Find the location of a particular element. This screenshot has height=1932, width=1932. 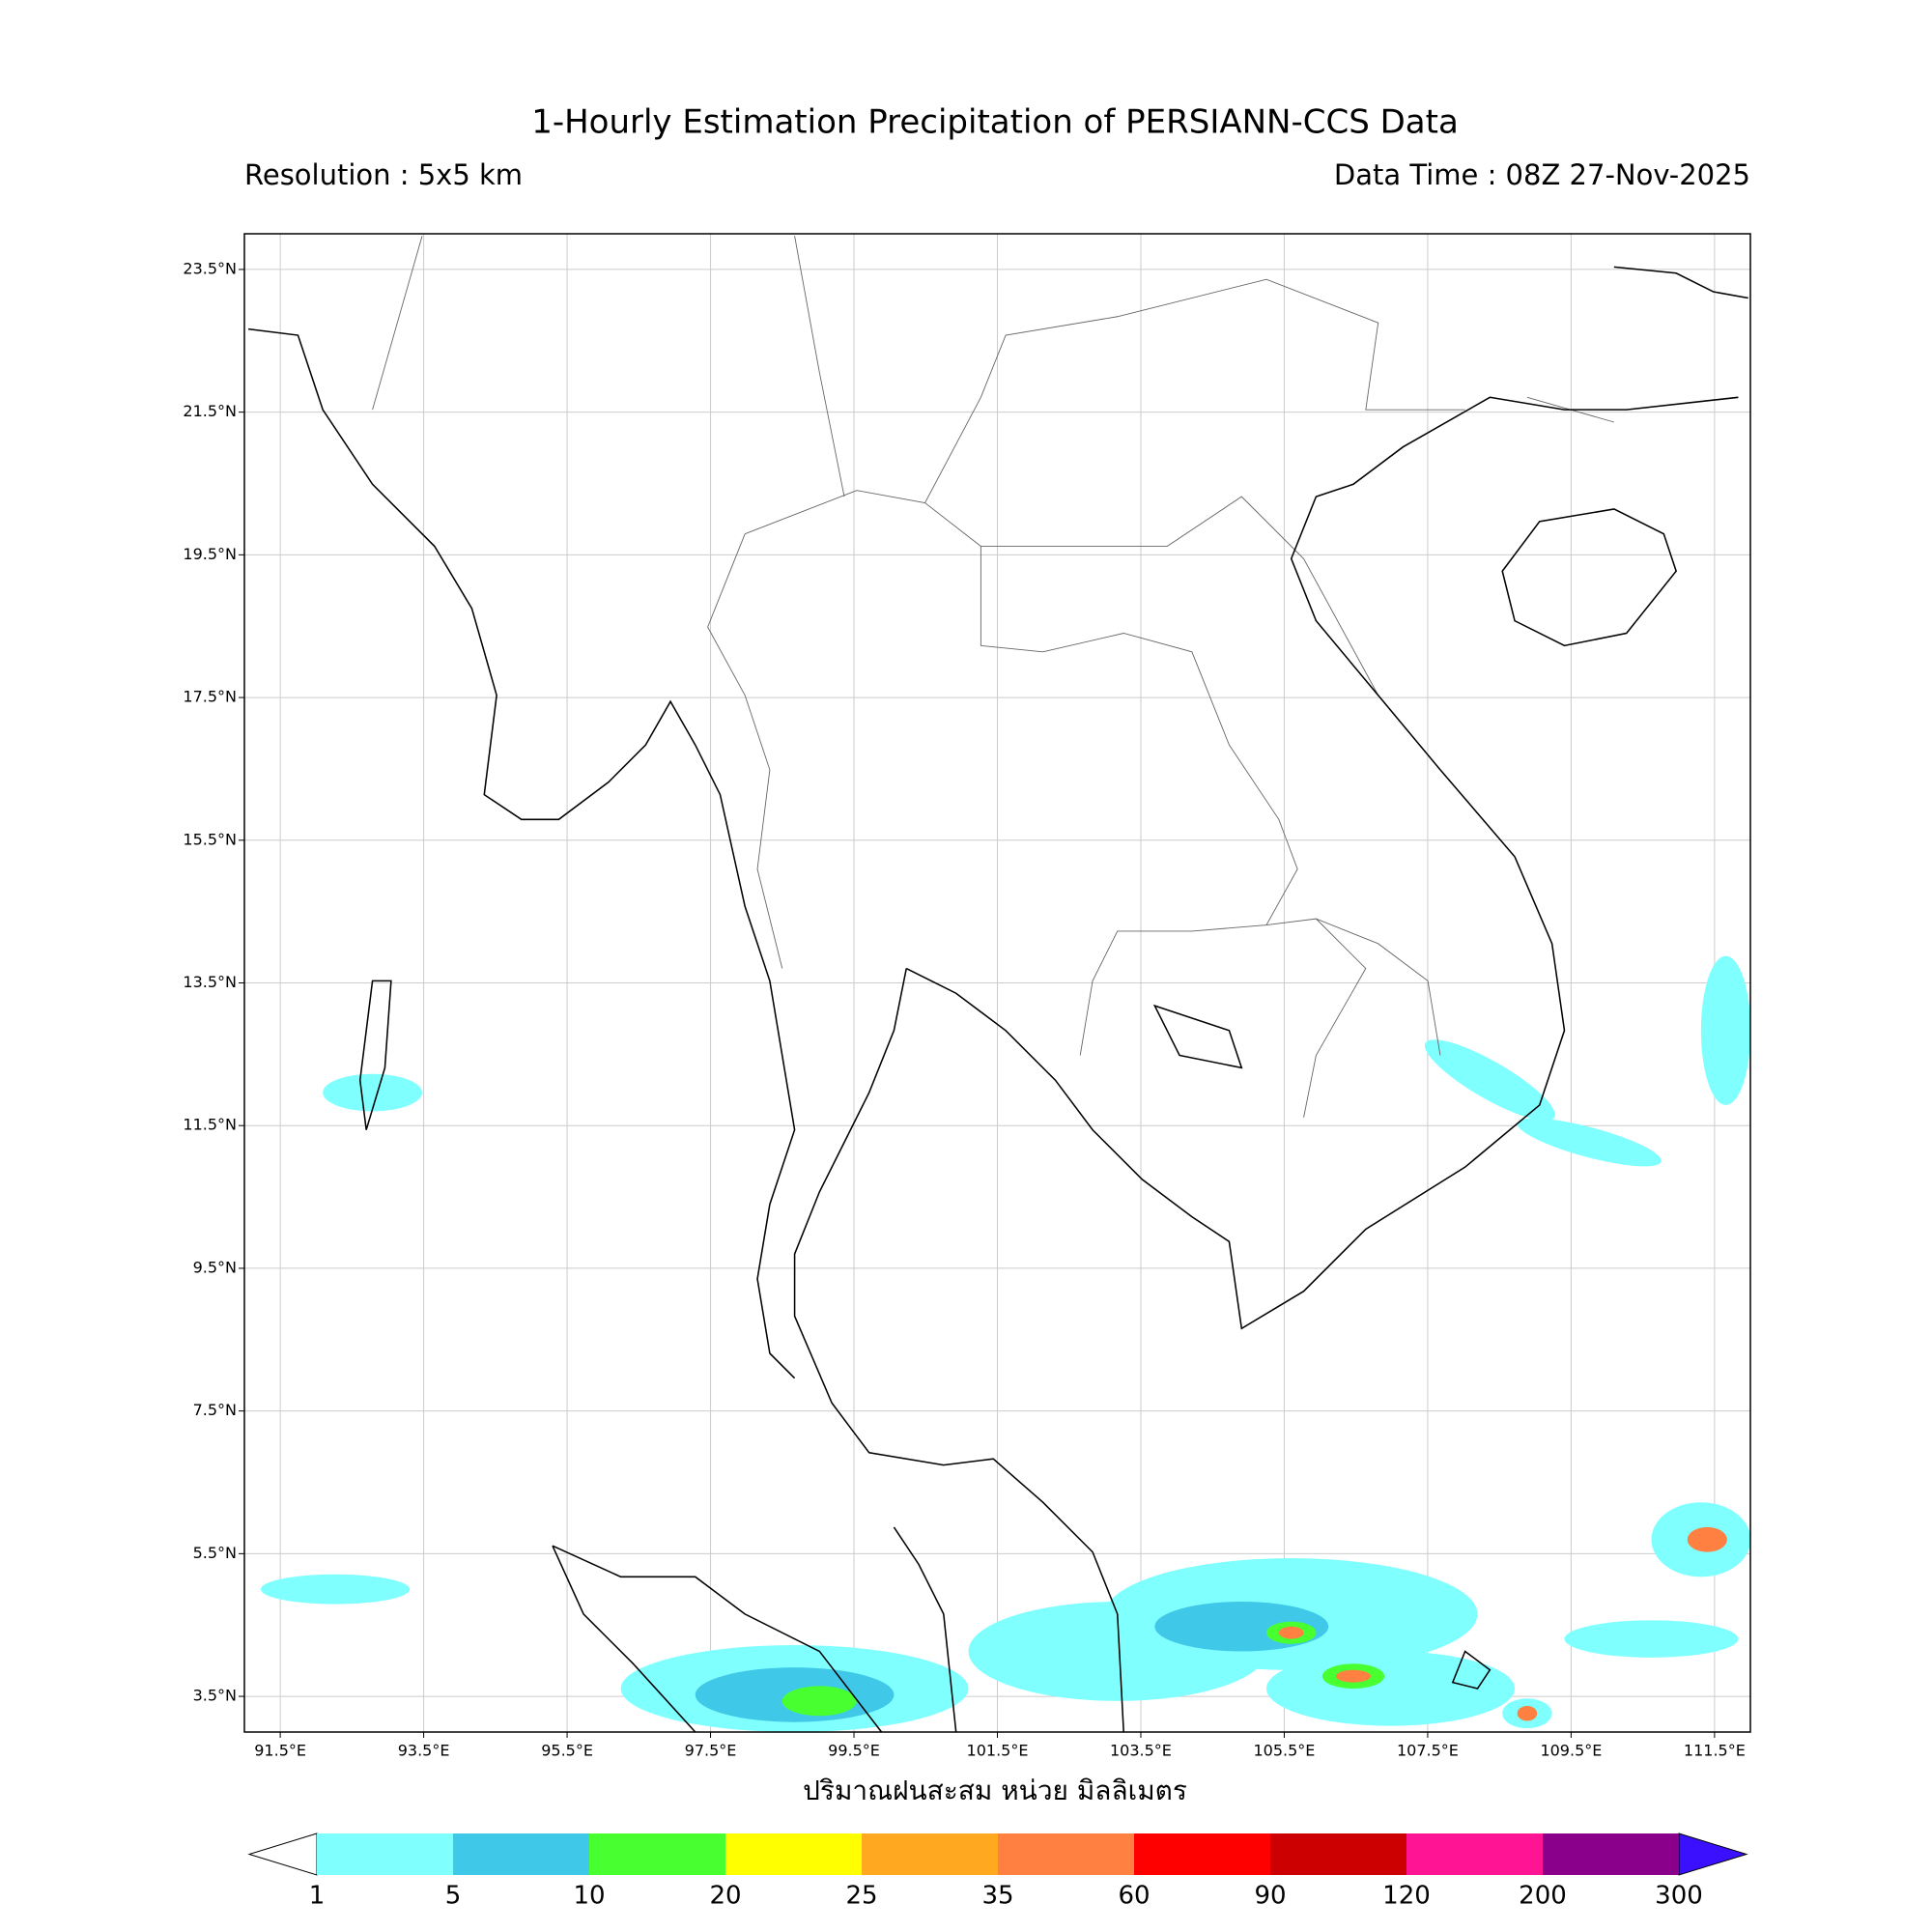

y-tick-label: 17.5°N is located at coordinates (210, 697).